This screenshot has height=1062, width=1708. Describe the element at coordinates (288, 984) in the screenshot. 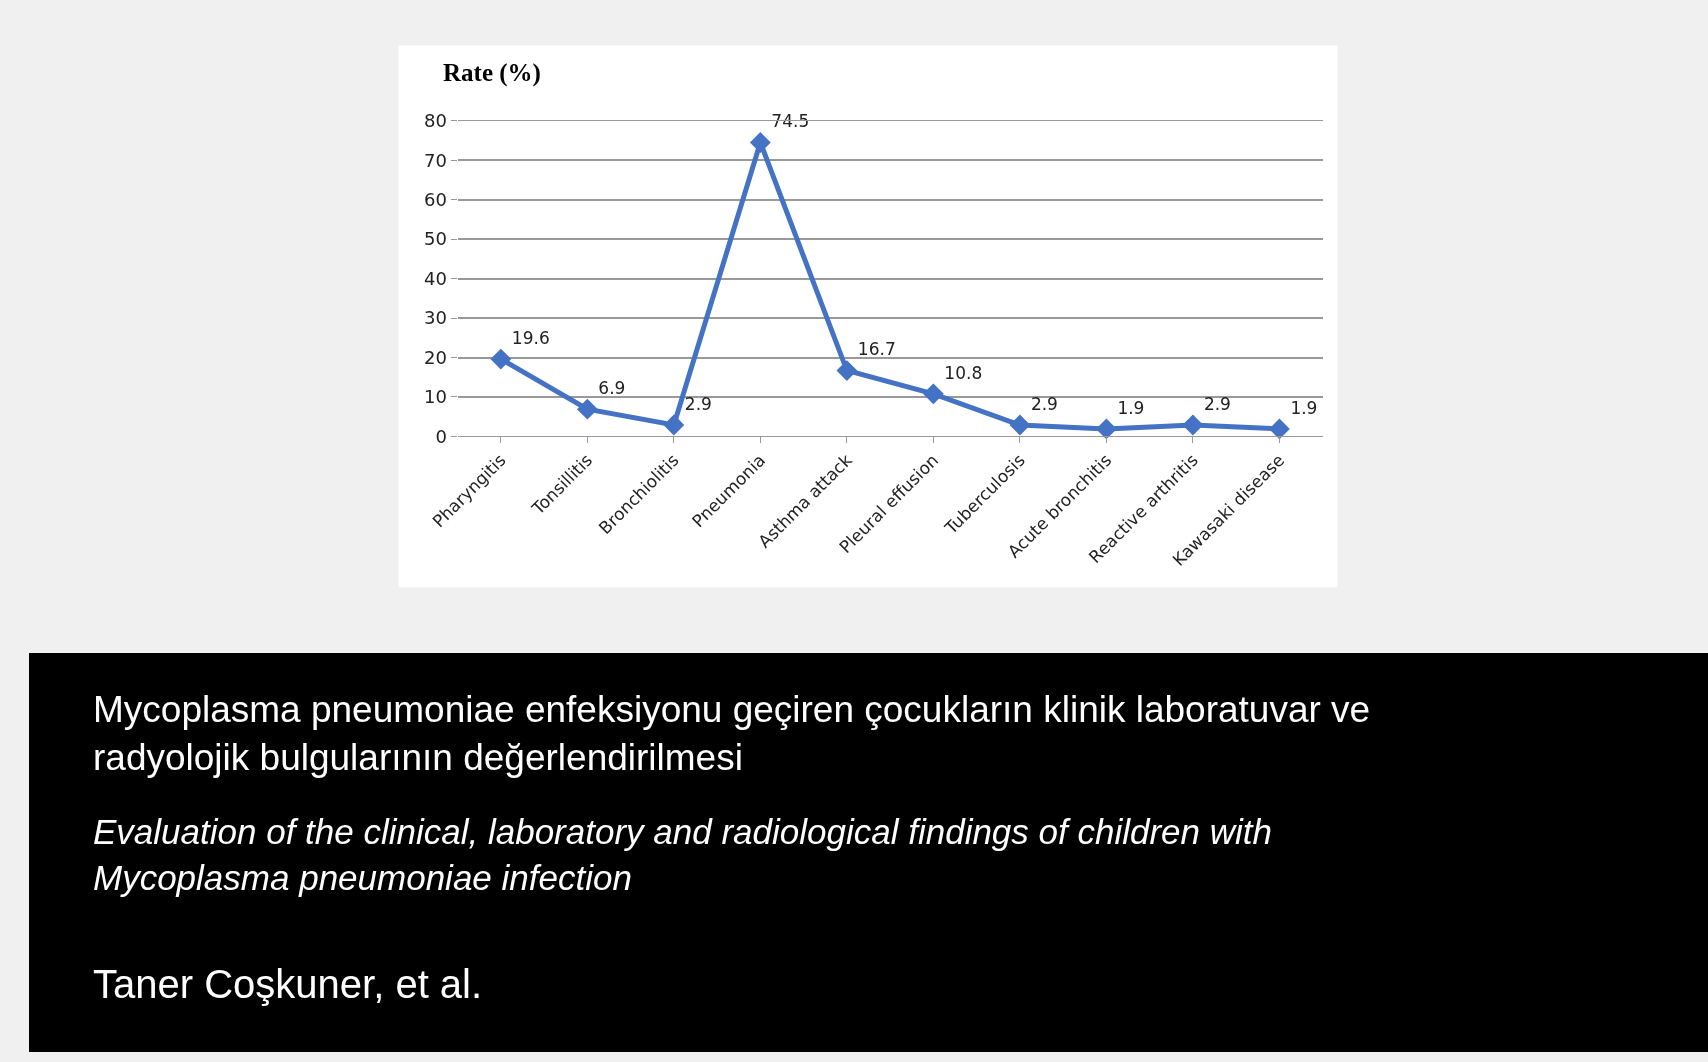

I see `text: Taner Coşkuner, et al.` at that location.